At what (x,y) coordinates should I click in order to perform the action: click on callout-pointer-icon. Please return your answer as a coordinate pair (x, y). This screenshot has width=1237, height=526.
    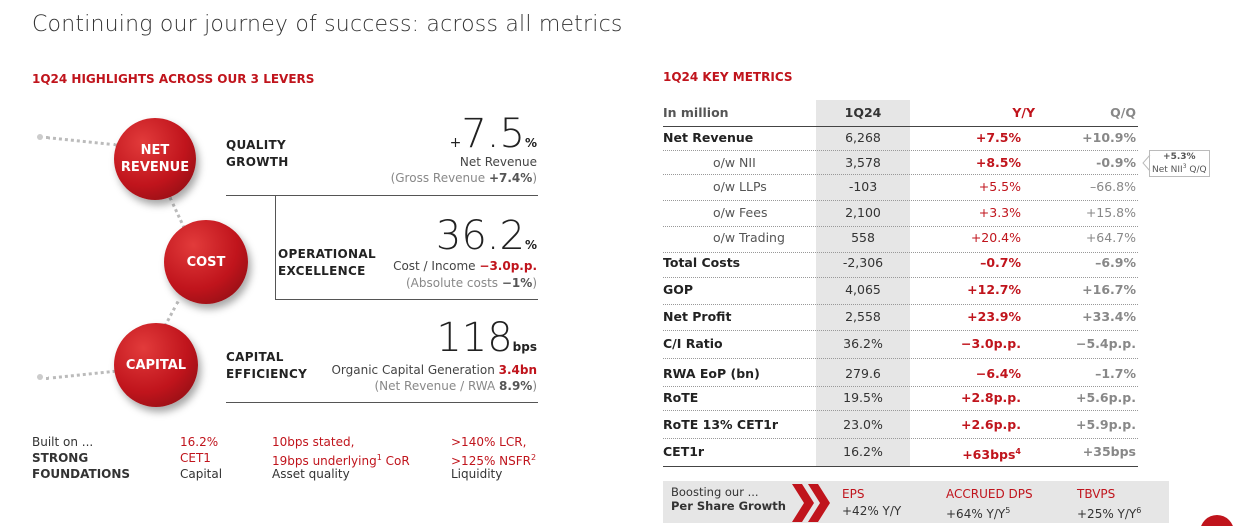
    Looking at the image, I should click on (1146, 163).